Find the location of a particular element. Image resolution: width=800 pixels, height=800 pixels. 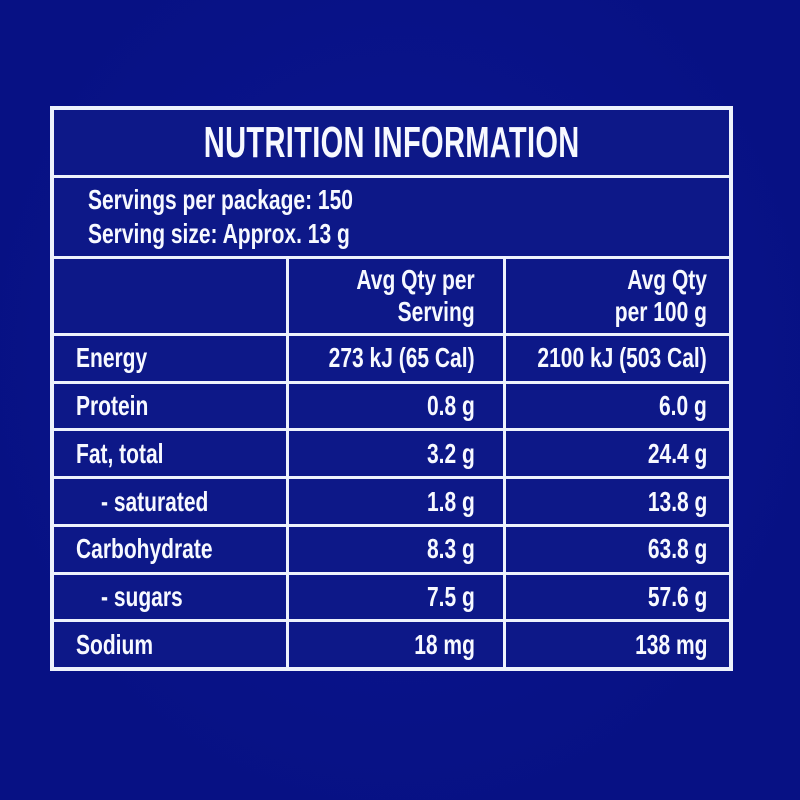

per-100g-value: 24.4 g is located at coordinates (677, 453).